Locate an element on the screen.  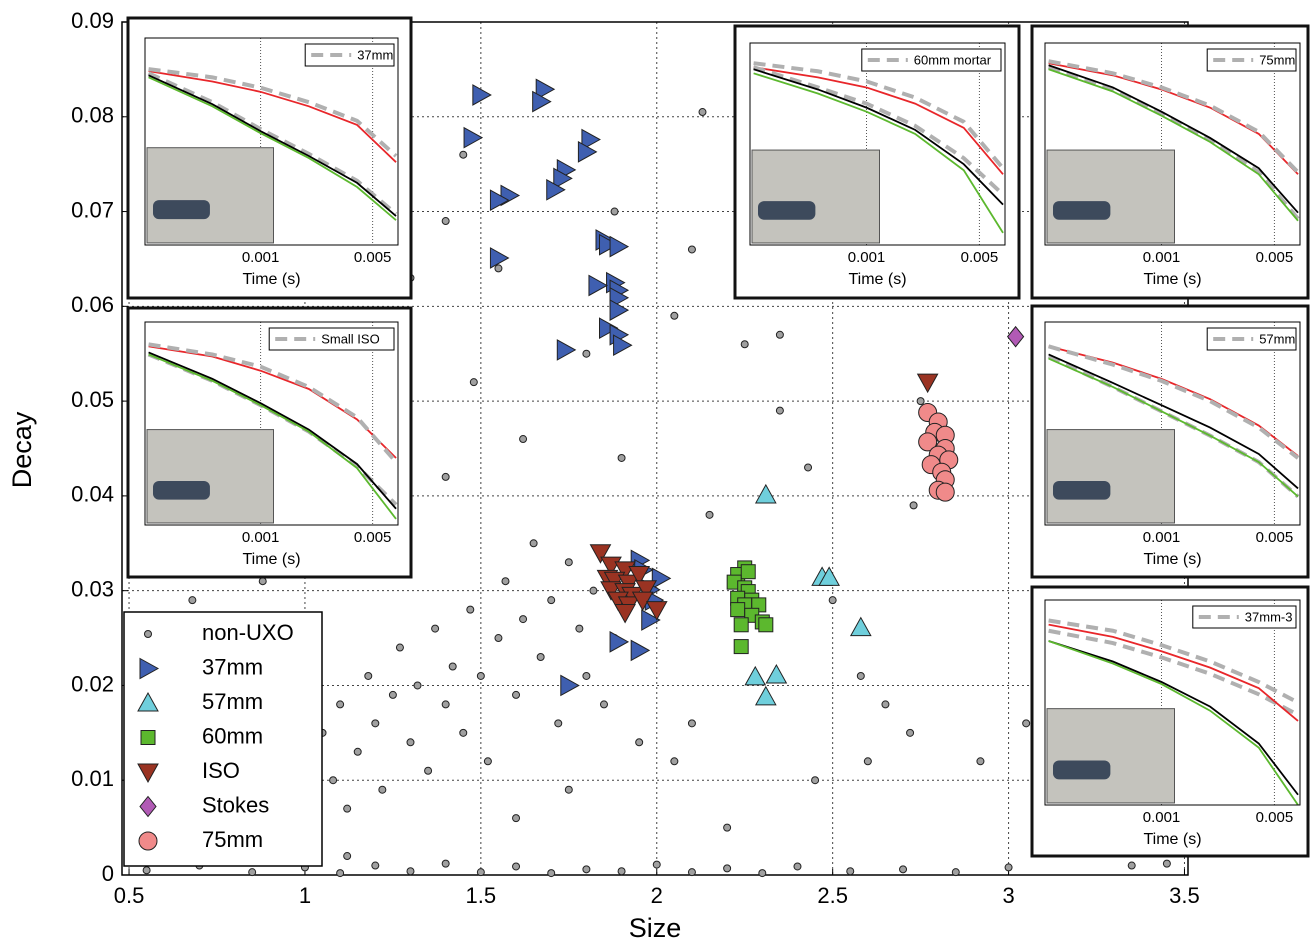
legend-label: 57mm is located at coordinates (232, 701).